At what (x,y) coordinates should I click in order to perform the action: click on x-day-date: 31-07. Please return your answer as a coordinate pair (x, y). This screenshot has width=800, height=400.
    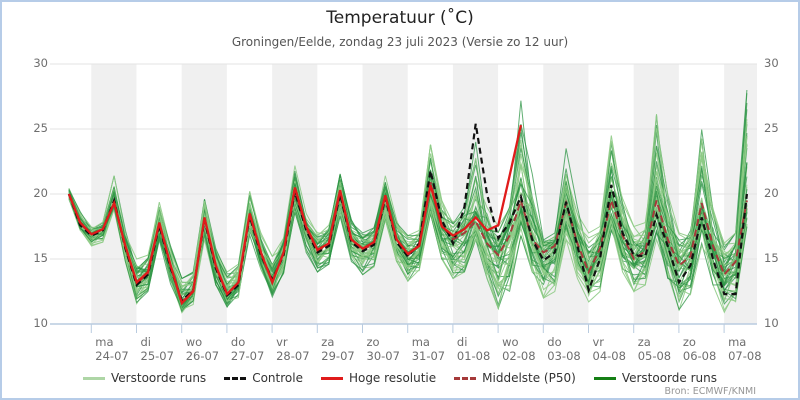
    Looking at the image, I should click on (428, 356).